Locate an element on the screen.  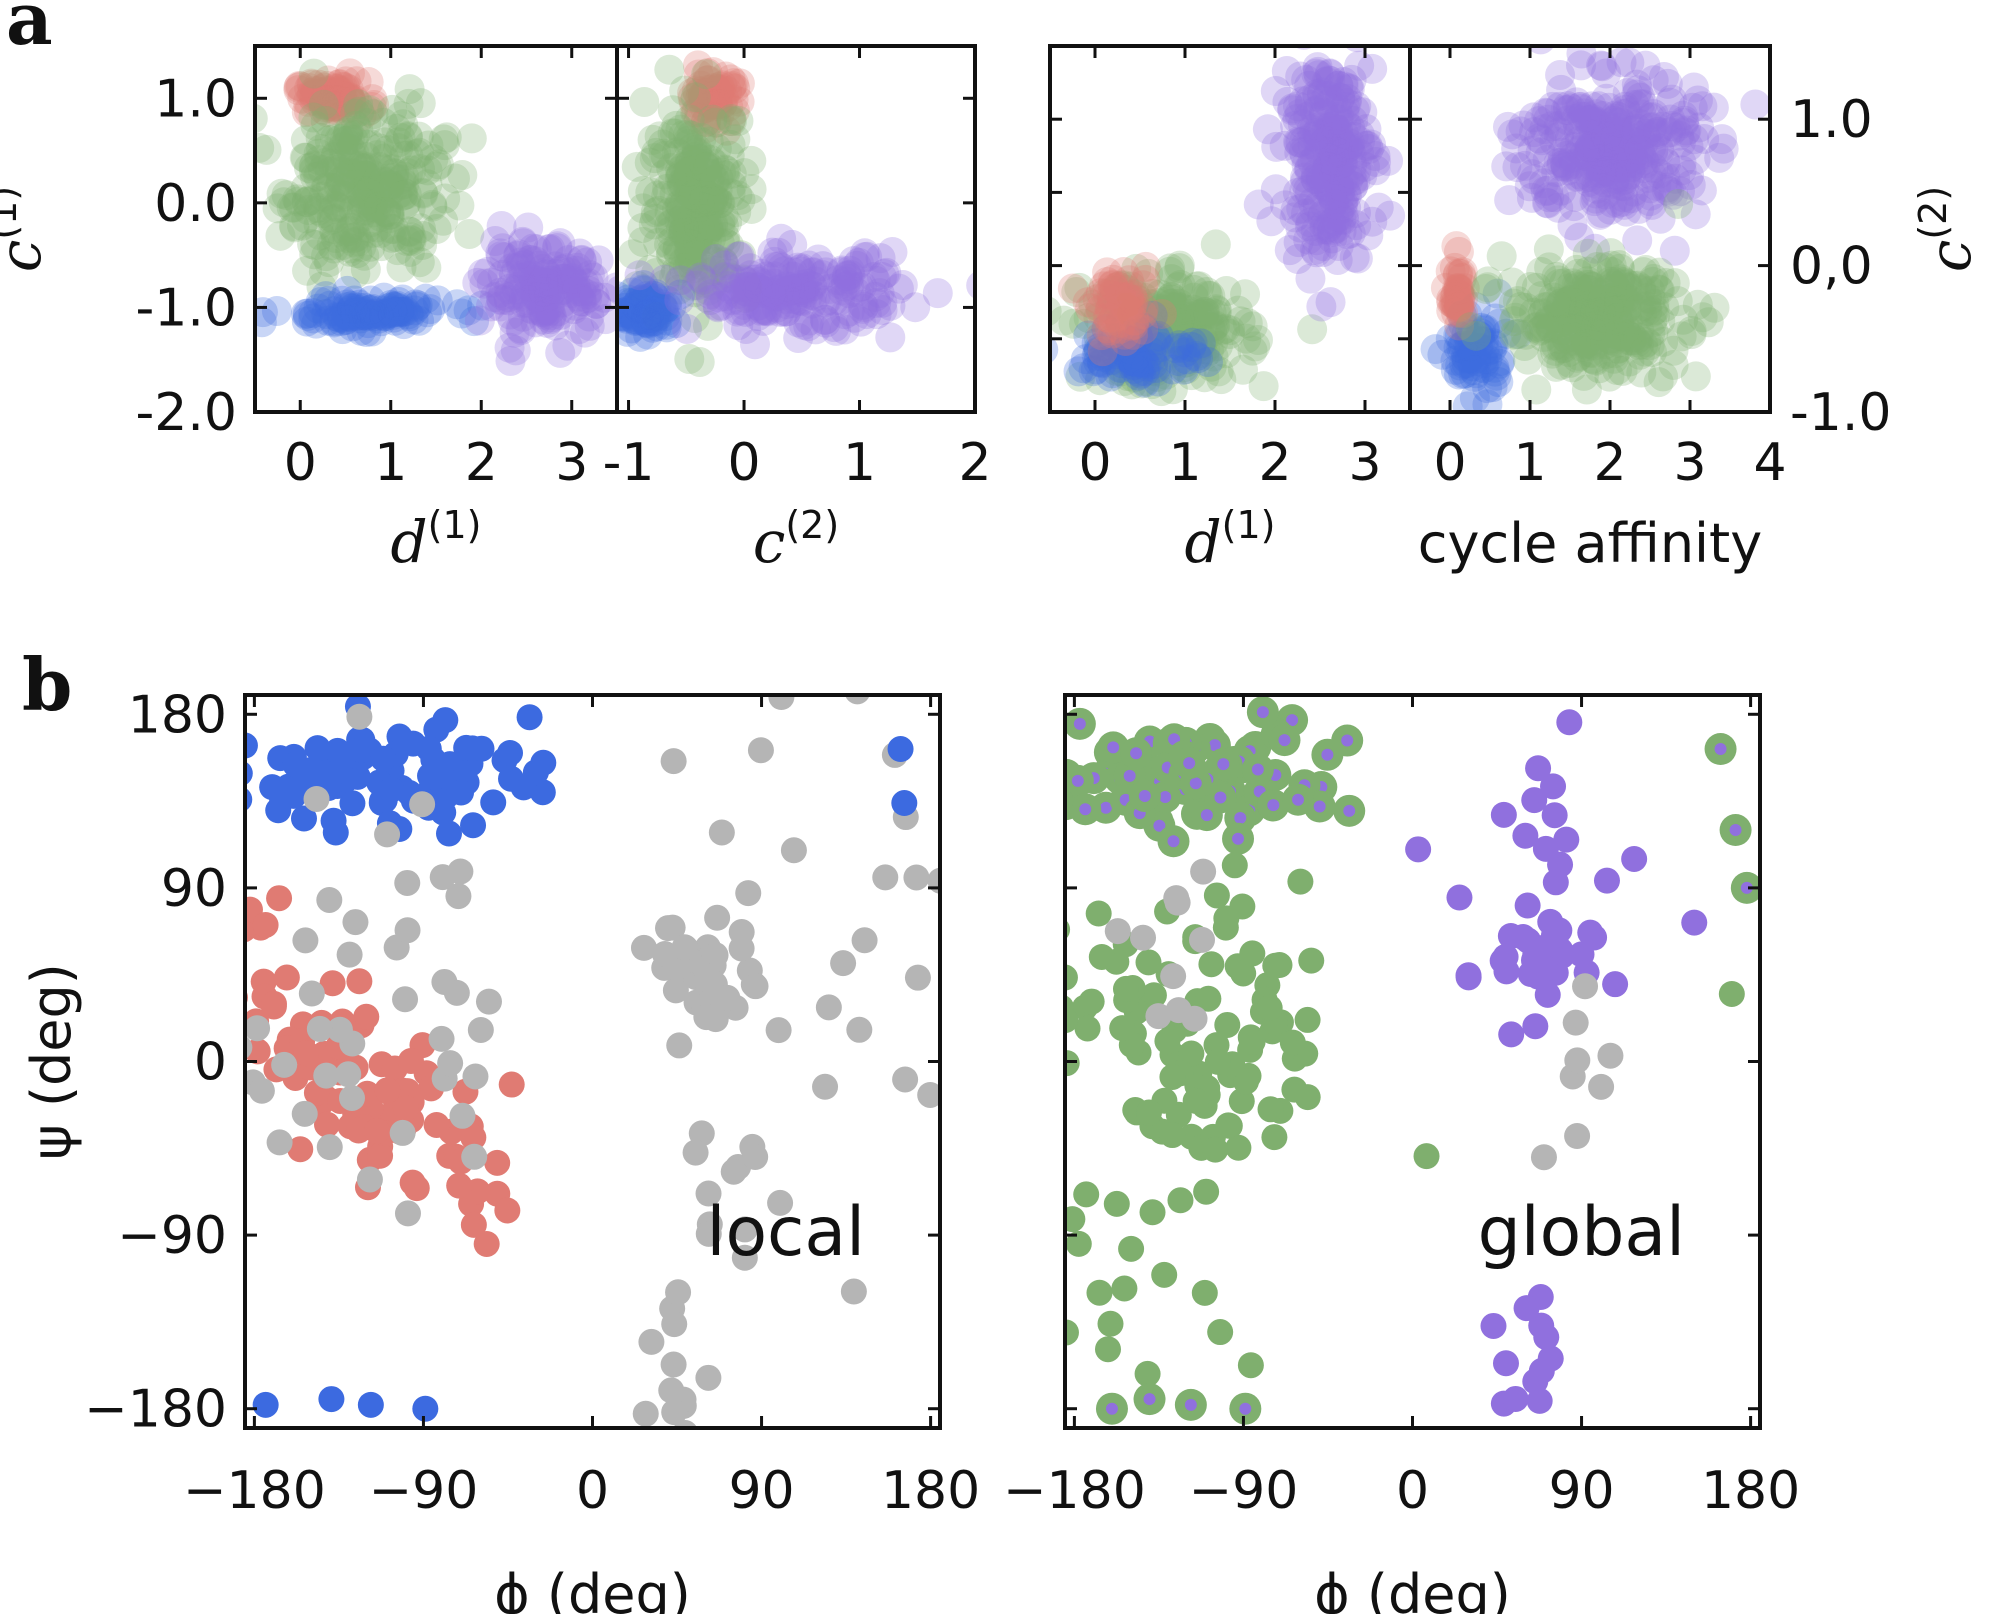
point-green-top-core is located at coordinates (965, 771).